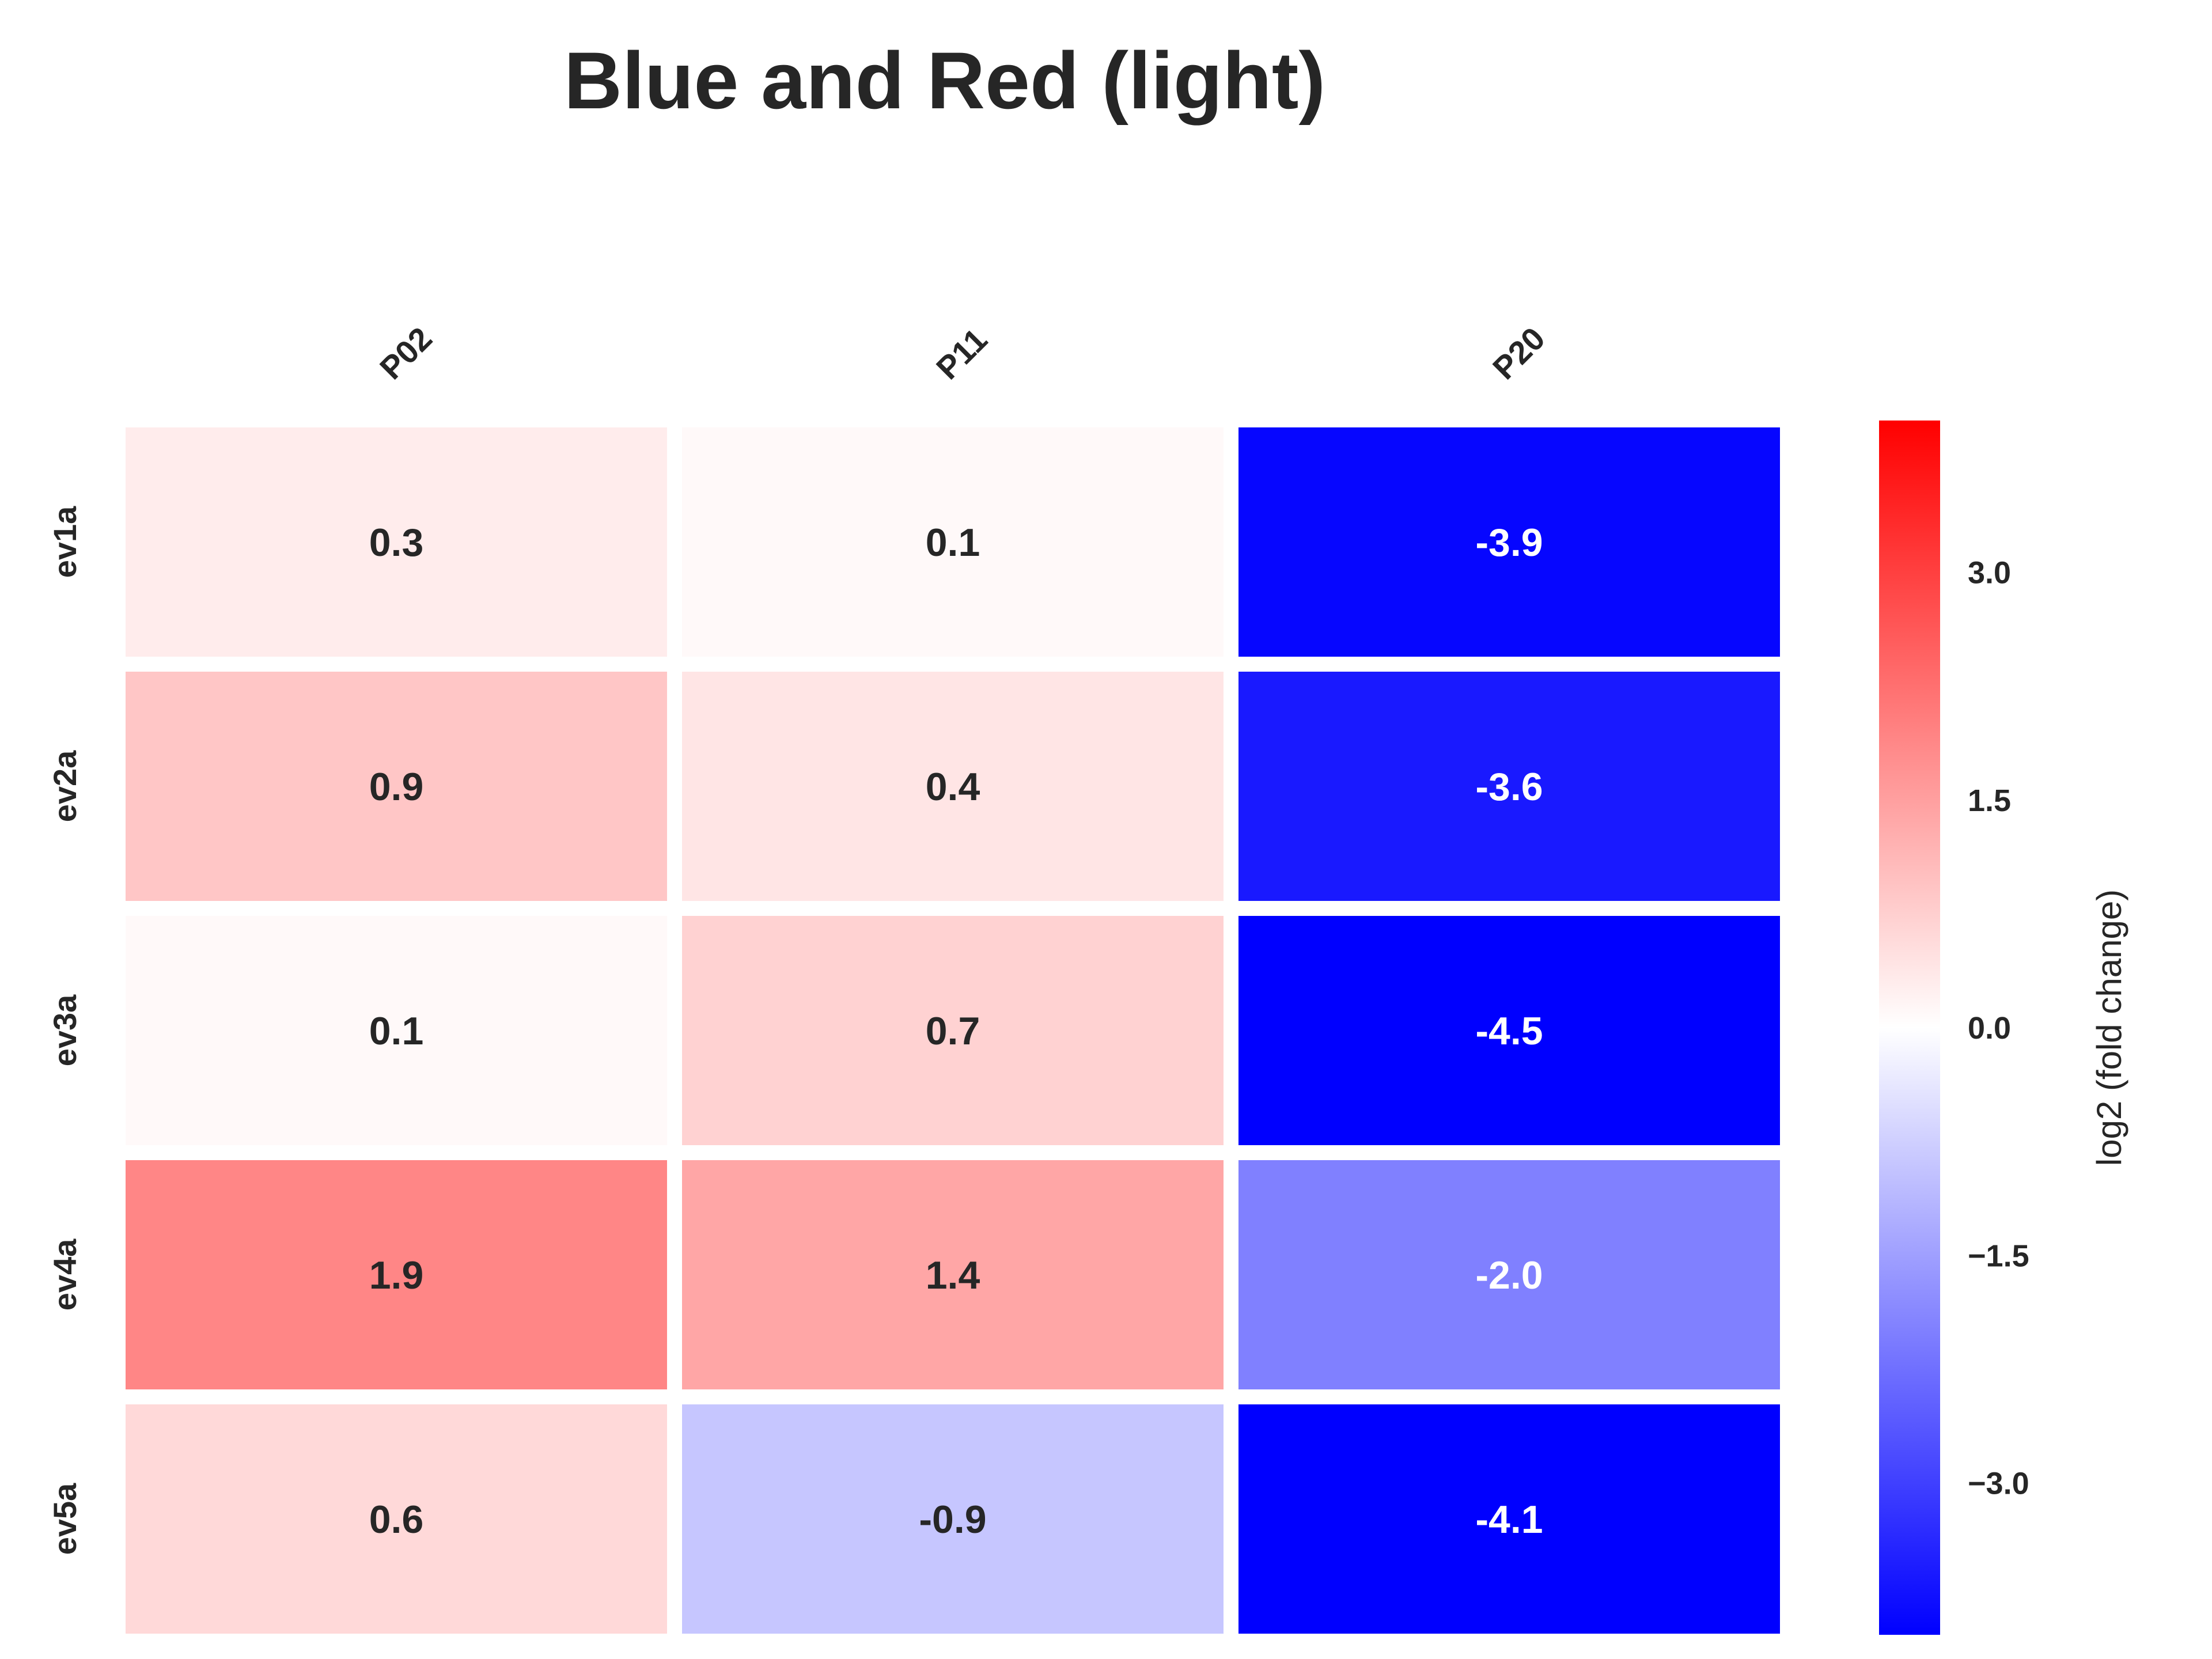 The width and height of the screenshot is (2212, 1659). Describe the element at coordinates (1909, 1028) in the screenshot. I see `colorbar-gradient` at that location.